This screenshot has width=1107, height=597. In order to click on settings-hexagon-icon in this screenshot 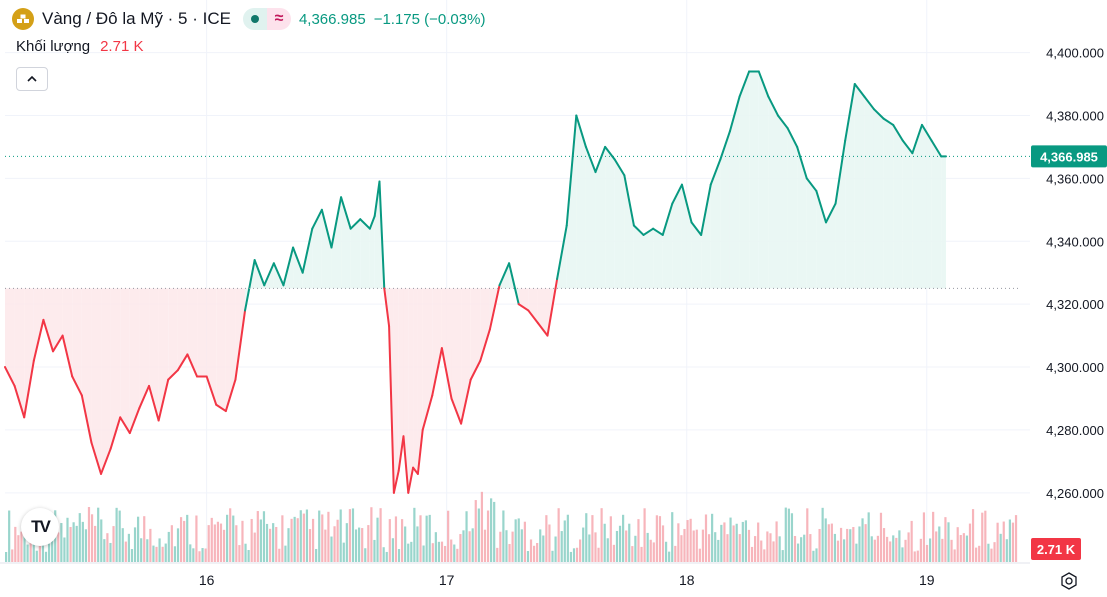, I will do `click(1069, 581)`.